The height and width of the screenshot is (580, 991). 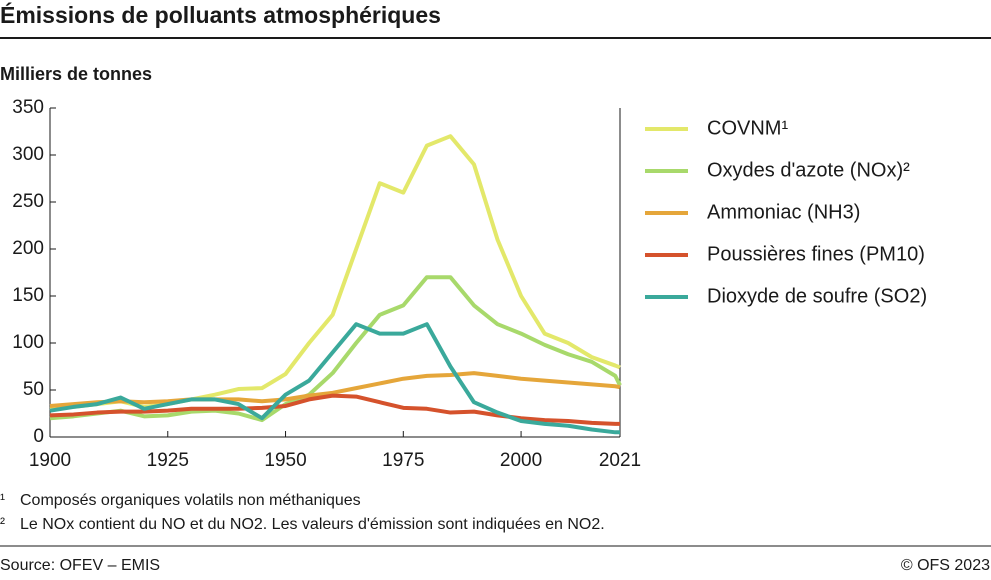 What do you see at coordinates (28, 201) in the screenshot?
I see `y-tick-label: 250` at bounding box center [28, 201].